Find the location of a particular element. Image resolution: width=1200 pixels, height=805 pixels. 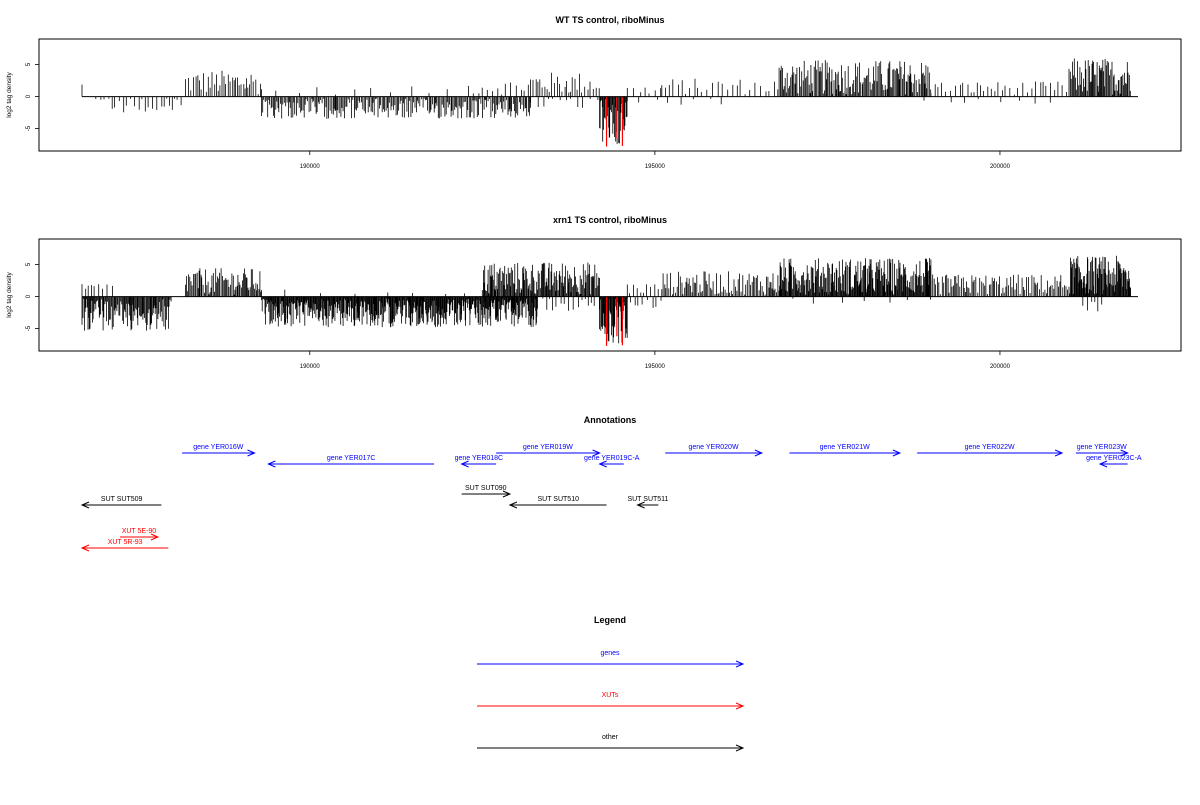

feature-label: gene YER019W is located at coordinates (548, 447).